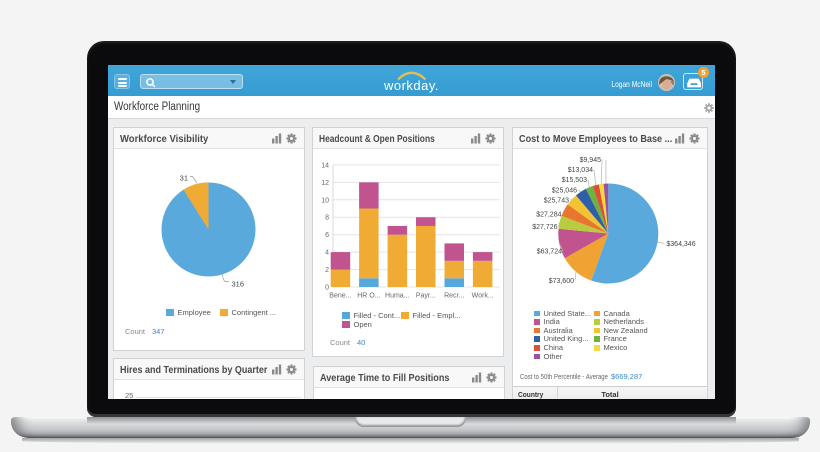 The image size is (820, 452). Describe the element at coordinates (580, 170) in the screenshot. I see `svg-text: $13,034` at that location.